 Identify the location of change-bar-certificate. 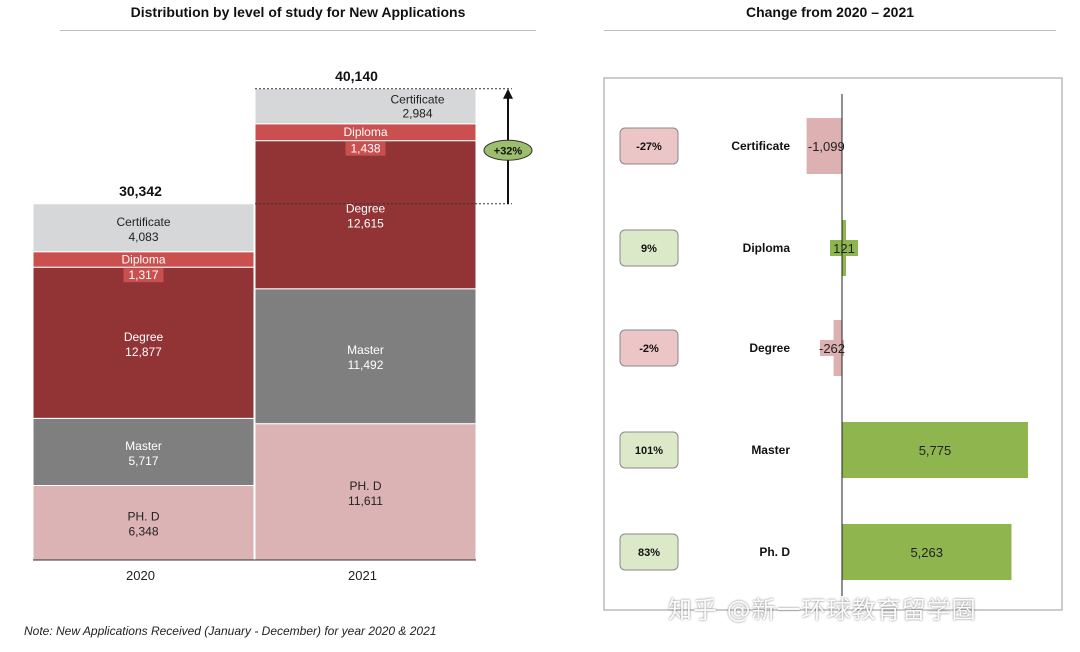
(824, 146).